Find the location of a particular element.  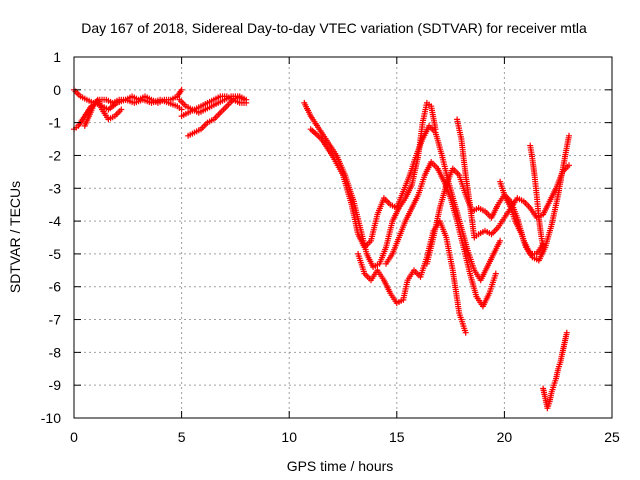

series-track-l is located at coordinates (513, 178).